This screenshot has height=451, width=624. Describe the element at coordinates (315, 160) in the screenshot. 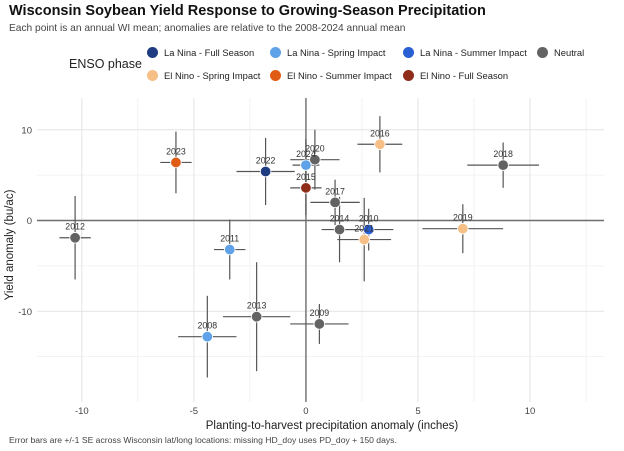

I see `point-2020` at that location.